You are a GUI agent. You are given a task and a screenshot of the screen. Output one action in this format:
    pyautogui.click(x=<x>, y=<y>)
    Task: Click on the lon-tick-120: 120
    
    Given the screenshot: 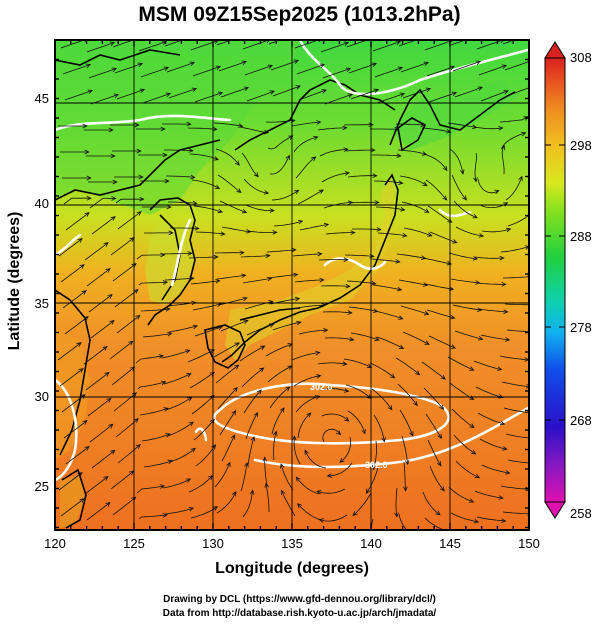 What is the action you would take?
    pyautogui.click(x=55, y=543)
    